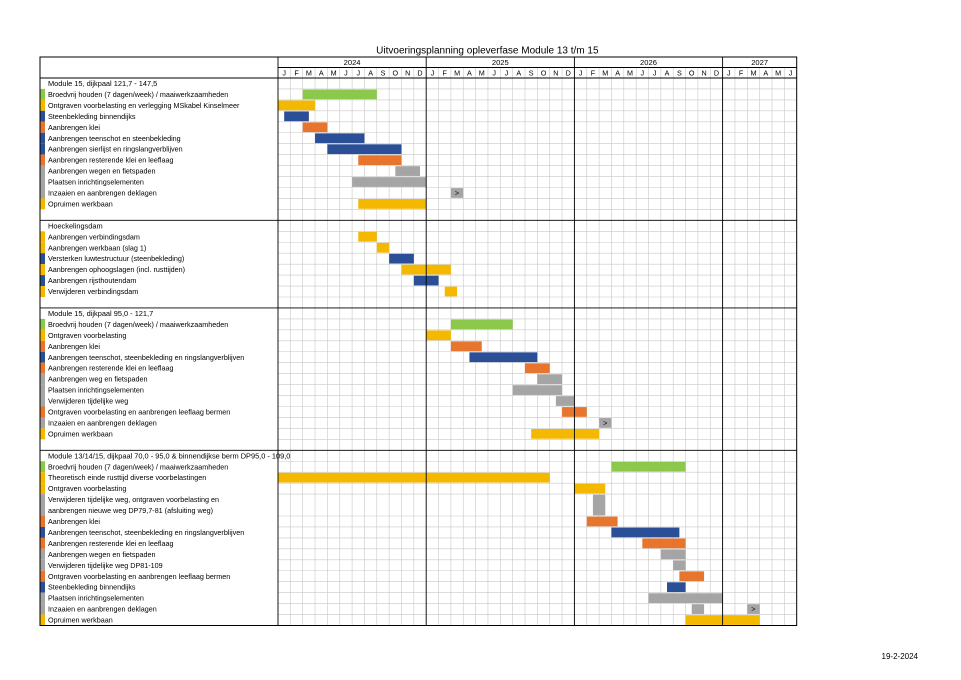 This screenshot has height=680, width=961. What do you see at coordinates (75, 225) in the screenshot?
I see `section-title: Hoeckelingsdam` at bounding box center [75, 225].